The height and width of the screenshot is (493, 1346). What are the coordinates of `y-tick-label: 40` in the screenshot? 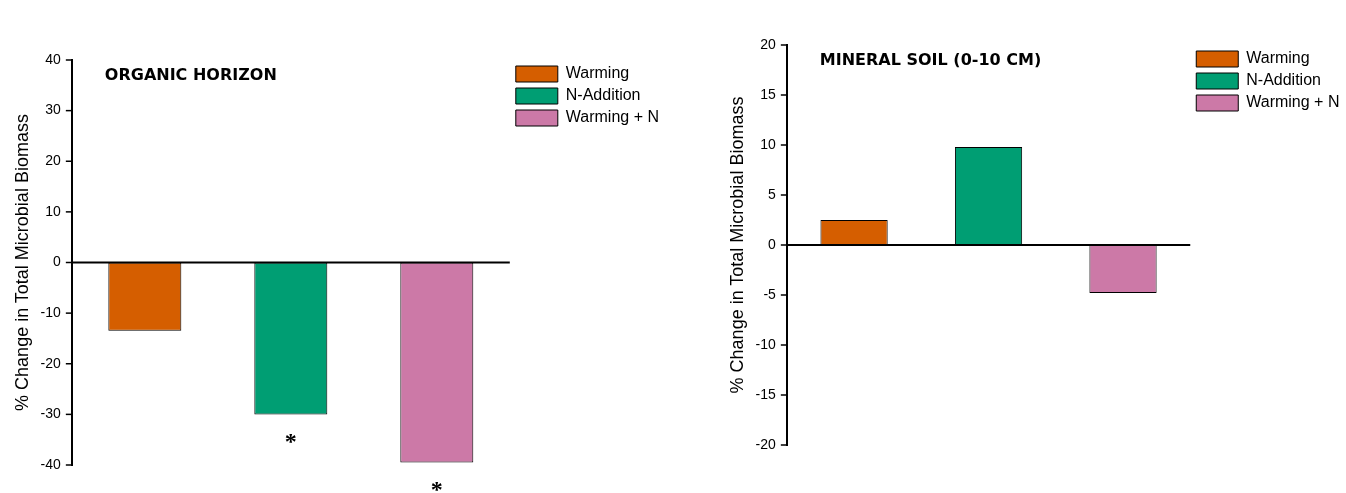 It's located at (53, 58).